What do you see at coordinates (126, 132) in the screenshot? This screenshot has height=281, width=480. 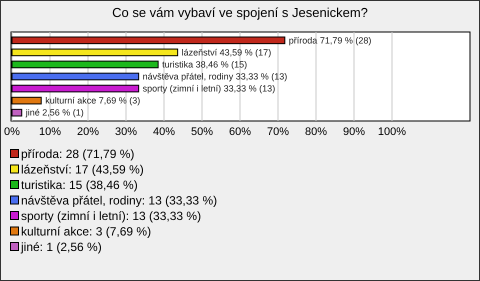 I see `x-tick-label: 30%` at bounding box center [126, 132].